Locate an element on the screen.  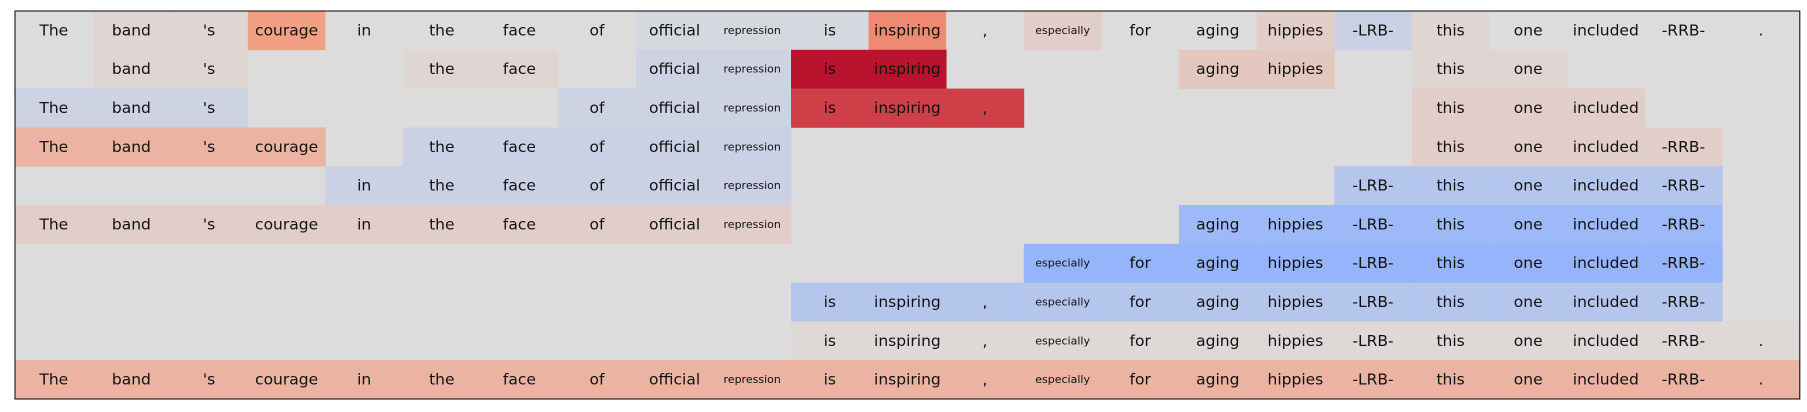
token-label: -LRB- is located at coordinates (1372, 263).